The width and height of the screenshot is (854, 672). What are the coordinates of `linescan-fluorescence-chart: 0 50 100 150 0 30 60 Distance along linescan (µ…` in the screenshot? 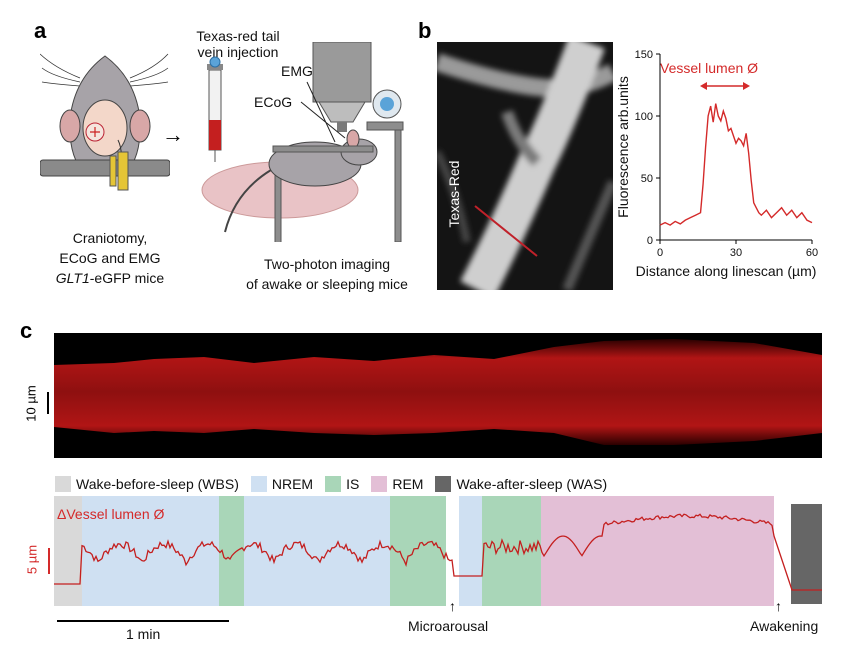 It's located at (716, 164).